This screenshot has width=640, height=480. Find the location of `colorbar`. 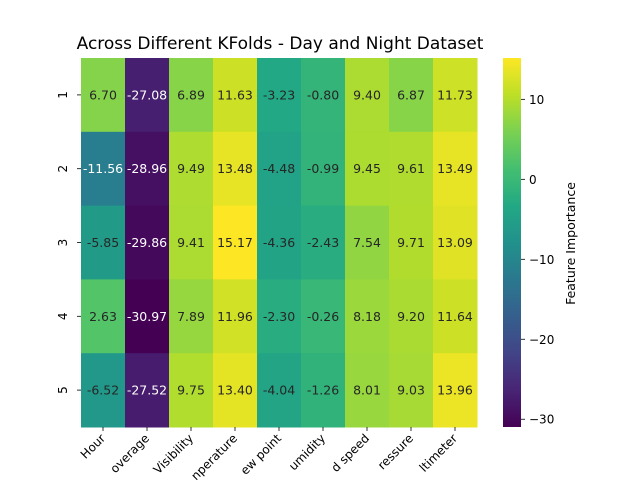

colorbar is located at coordinates (512, 242).